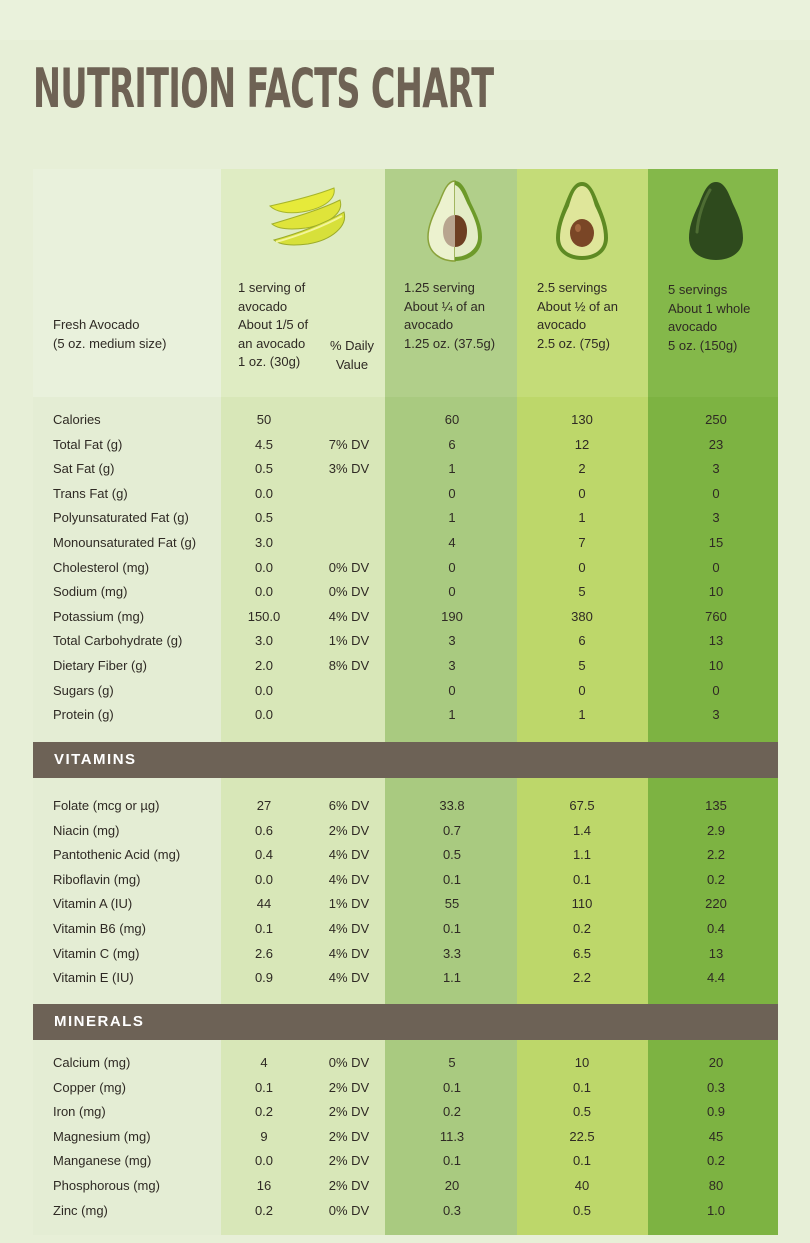 The image size is (810, 1243). I want to click on nutrient-label: Magnesium (mg), so click(102, 1136).